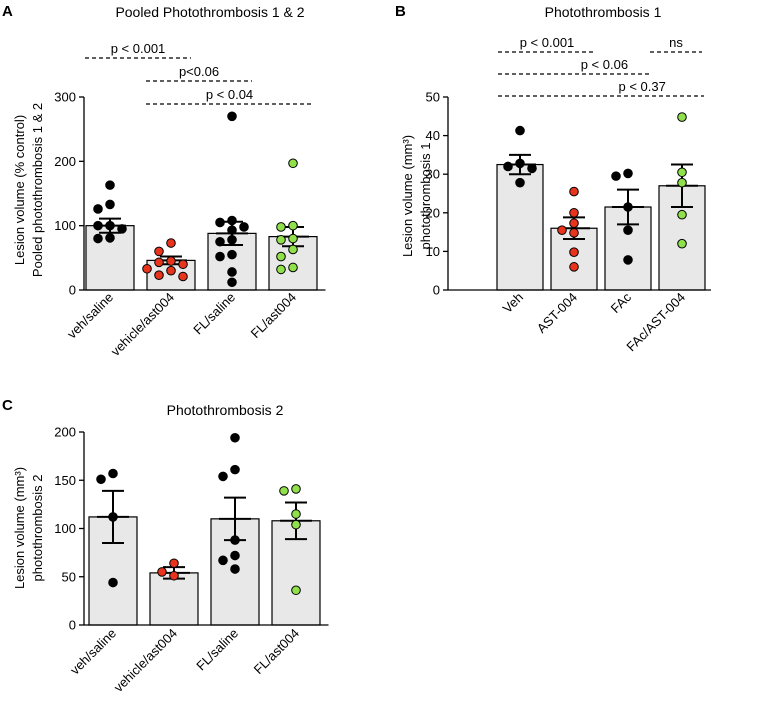 Image resolution: width=765 pixels, height=724 pixels. What do you see at coordinates (436, 290) in the screenshot?
I see `panel-b-ytick-label-0: 0` at bounding box center [436, 290].